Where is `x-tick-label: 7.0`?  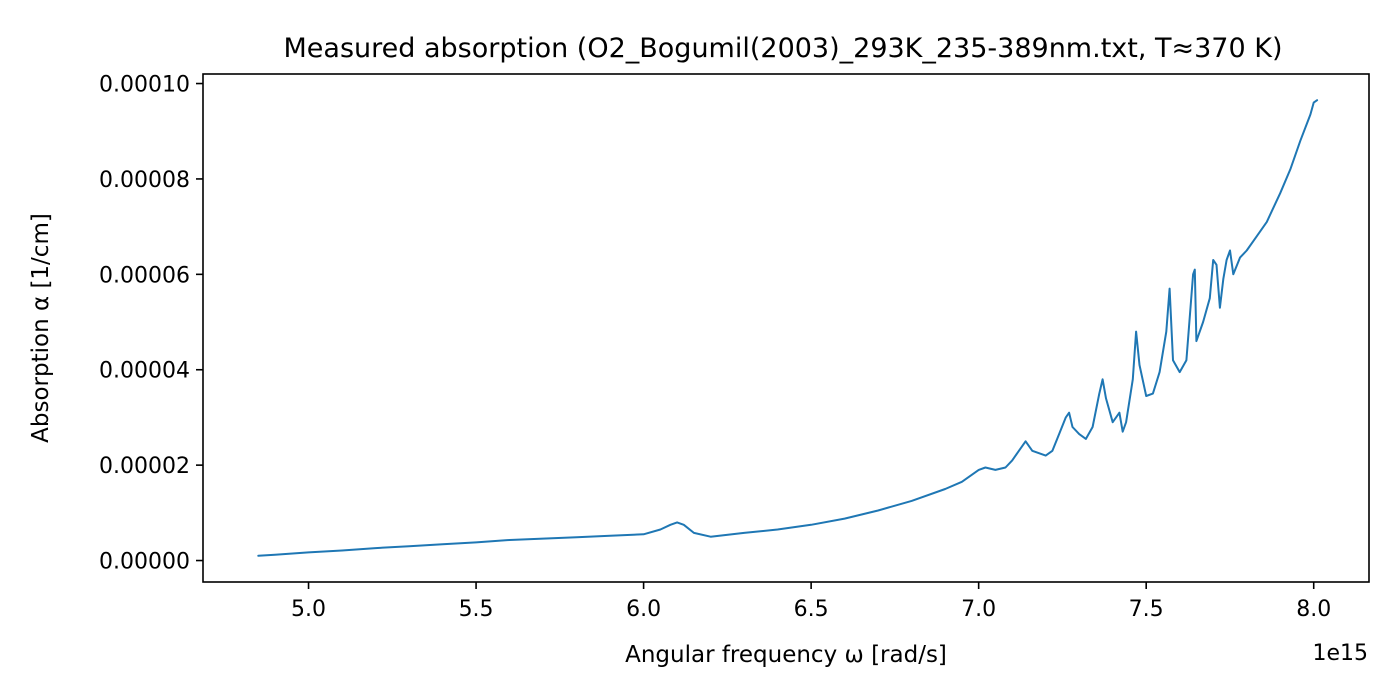
x-tick-label: 7.0 is located at coordinates (978, 609).